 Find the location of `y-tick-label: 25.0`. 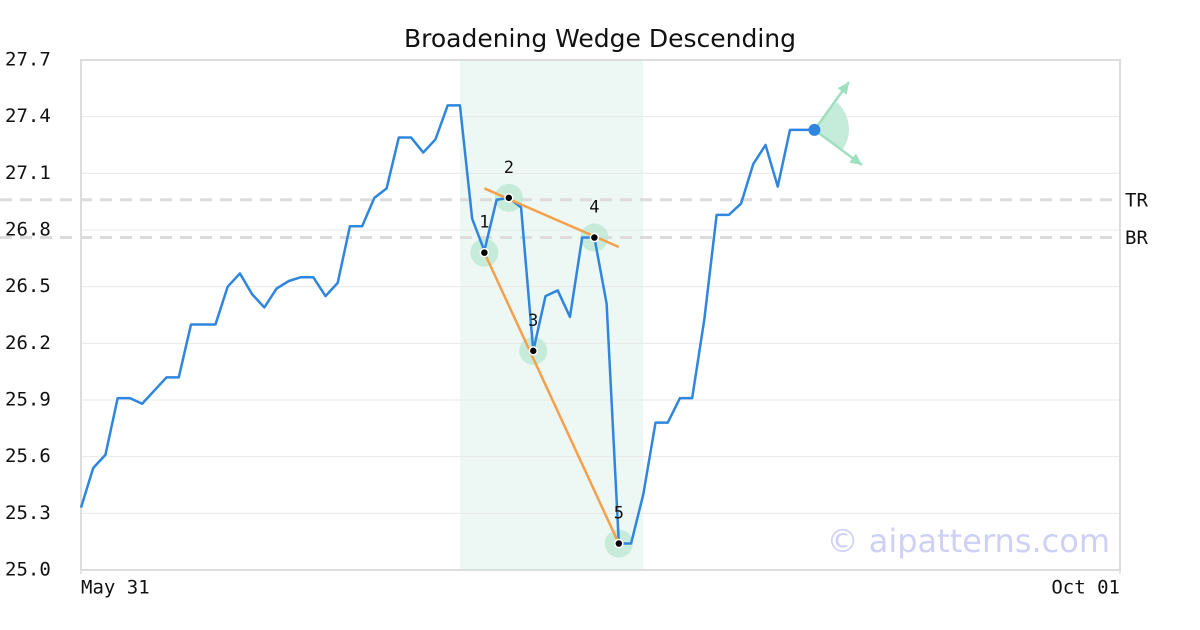

y-tick-label: 25.0 is located at coordinates (28, 570).